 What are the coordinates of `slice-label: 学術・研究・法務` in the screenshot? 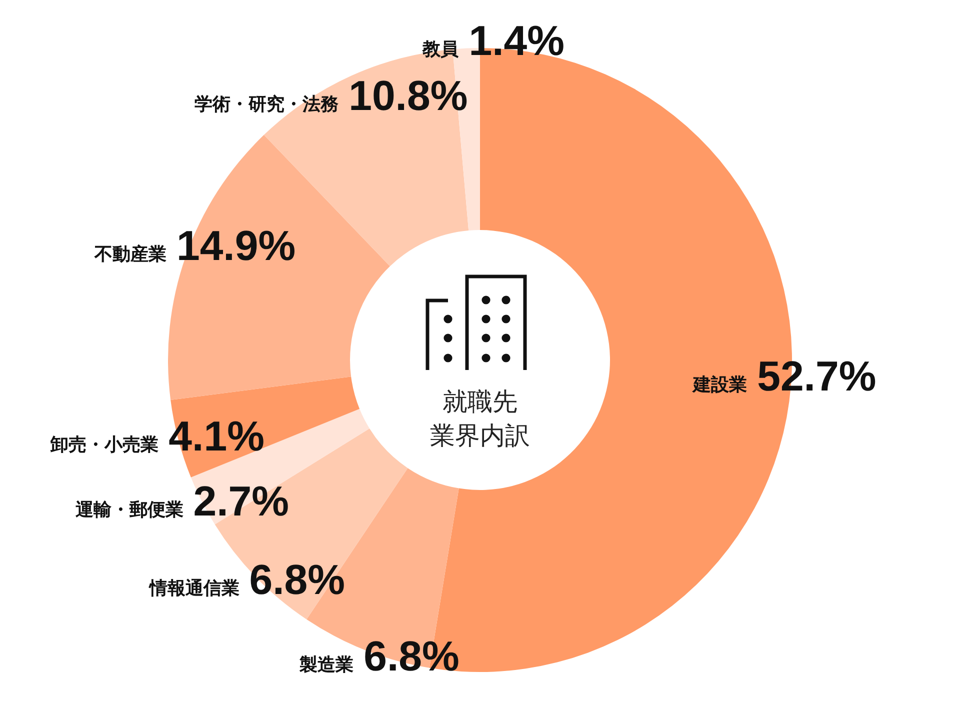 It's located at (266, 104).